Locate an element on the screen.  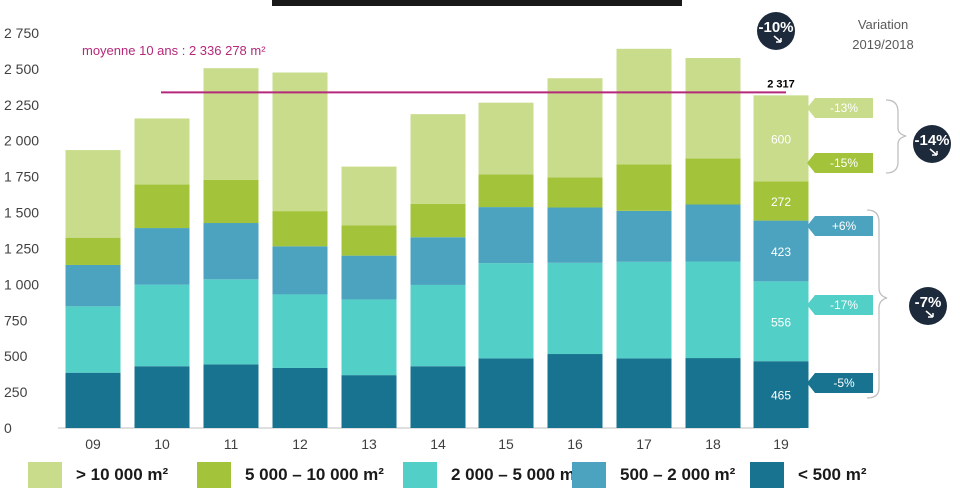
x-tick-label: 18 is located at coordinates (713, 444).